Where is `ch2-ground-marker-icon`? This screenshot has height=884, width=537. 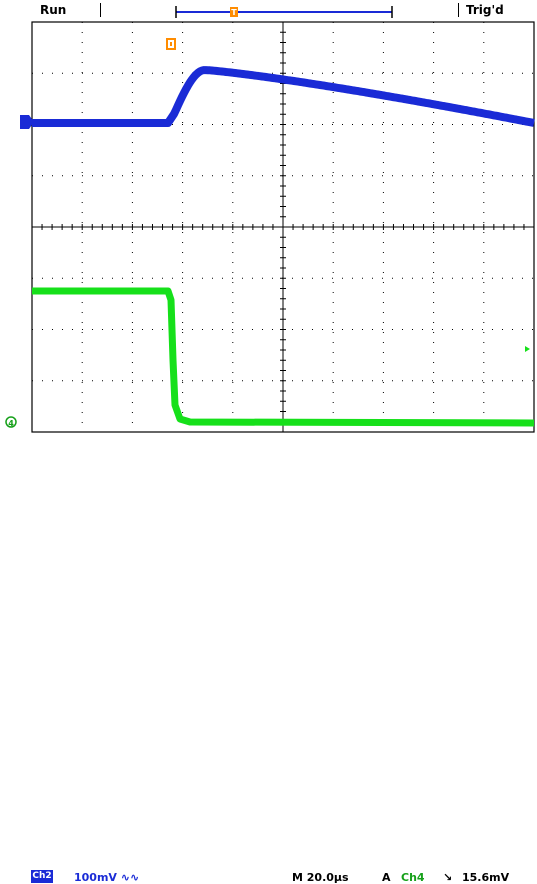 ch2-ground-marker-icon is located at coordinates (27, 122).